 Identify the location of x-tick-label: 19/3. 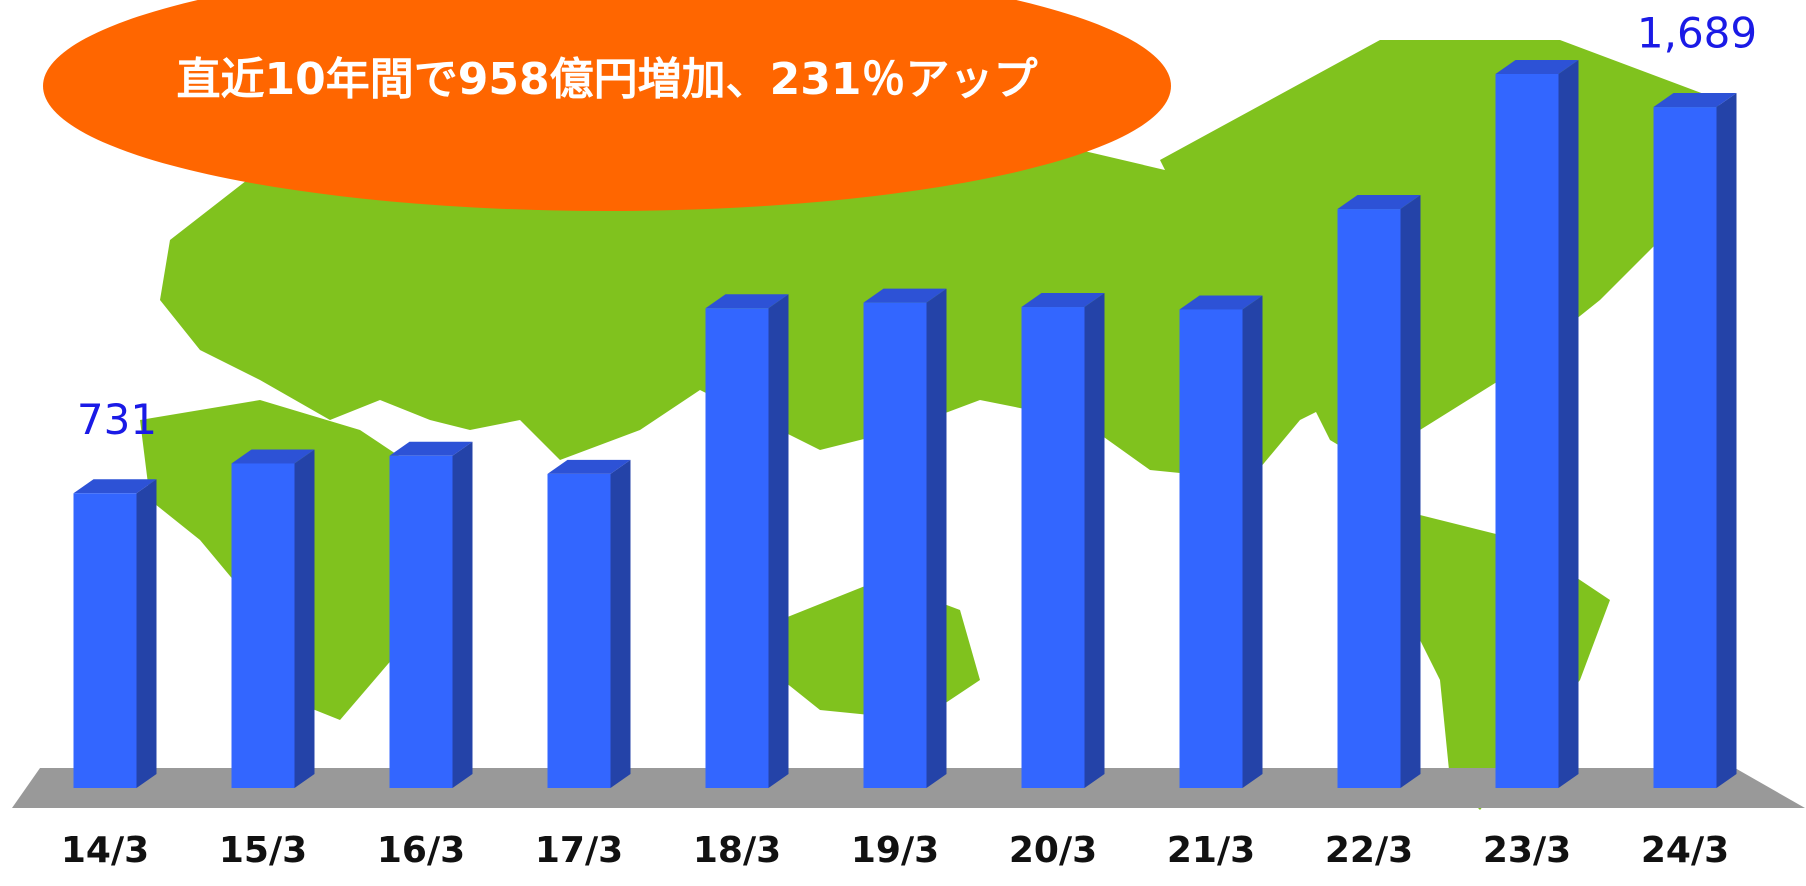
(895, 850).